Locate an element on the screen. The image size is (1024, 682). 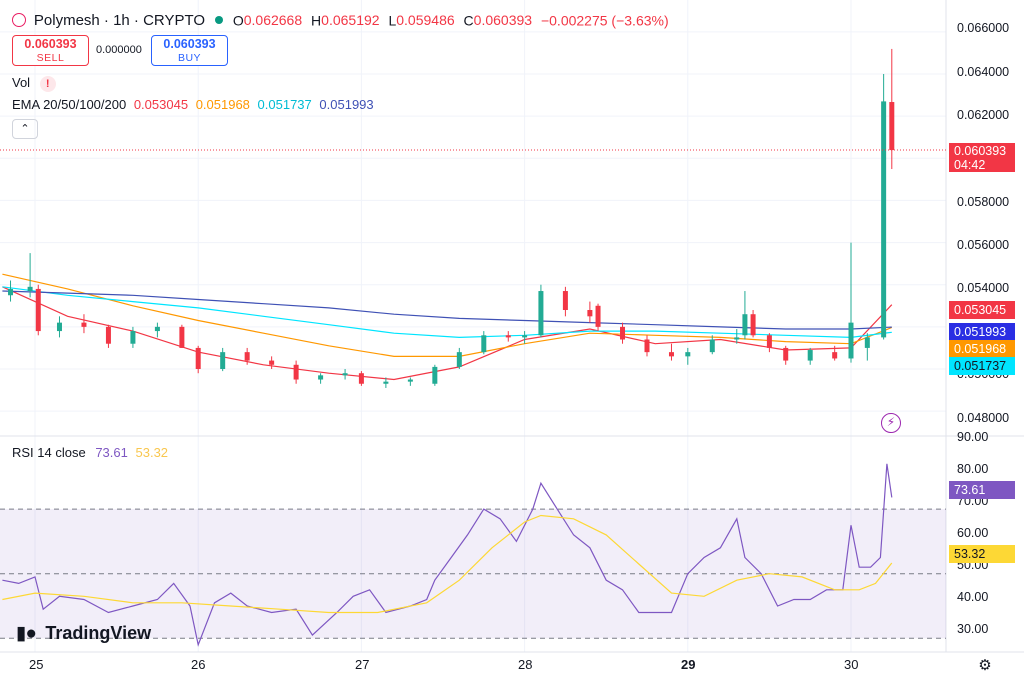
lightning-icon: ⚡︎ is located at coordinates (891, 423).